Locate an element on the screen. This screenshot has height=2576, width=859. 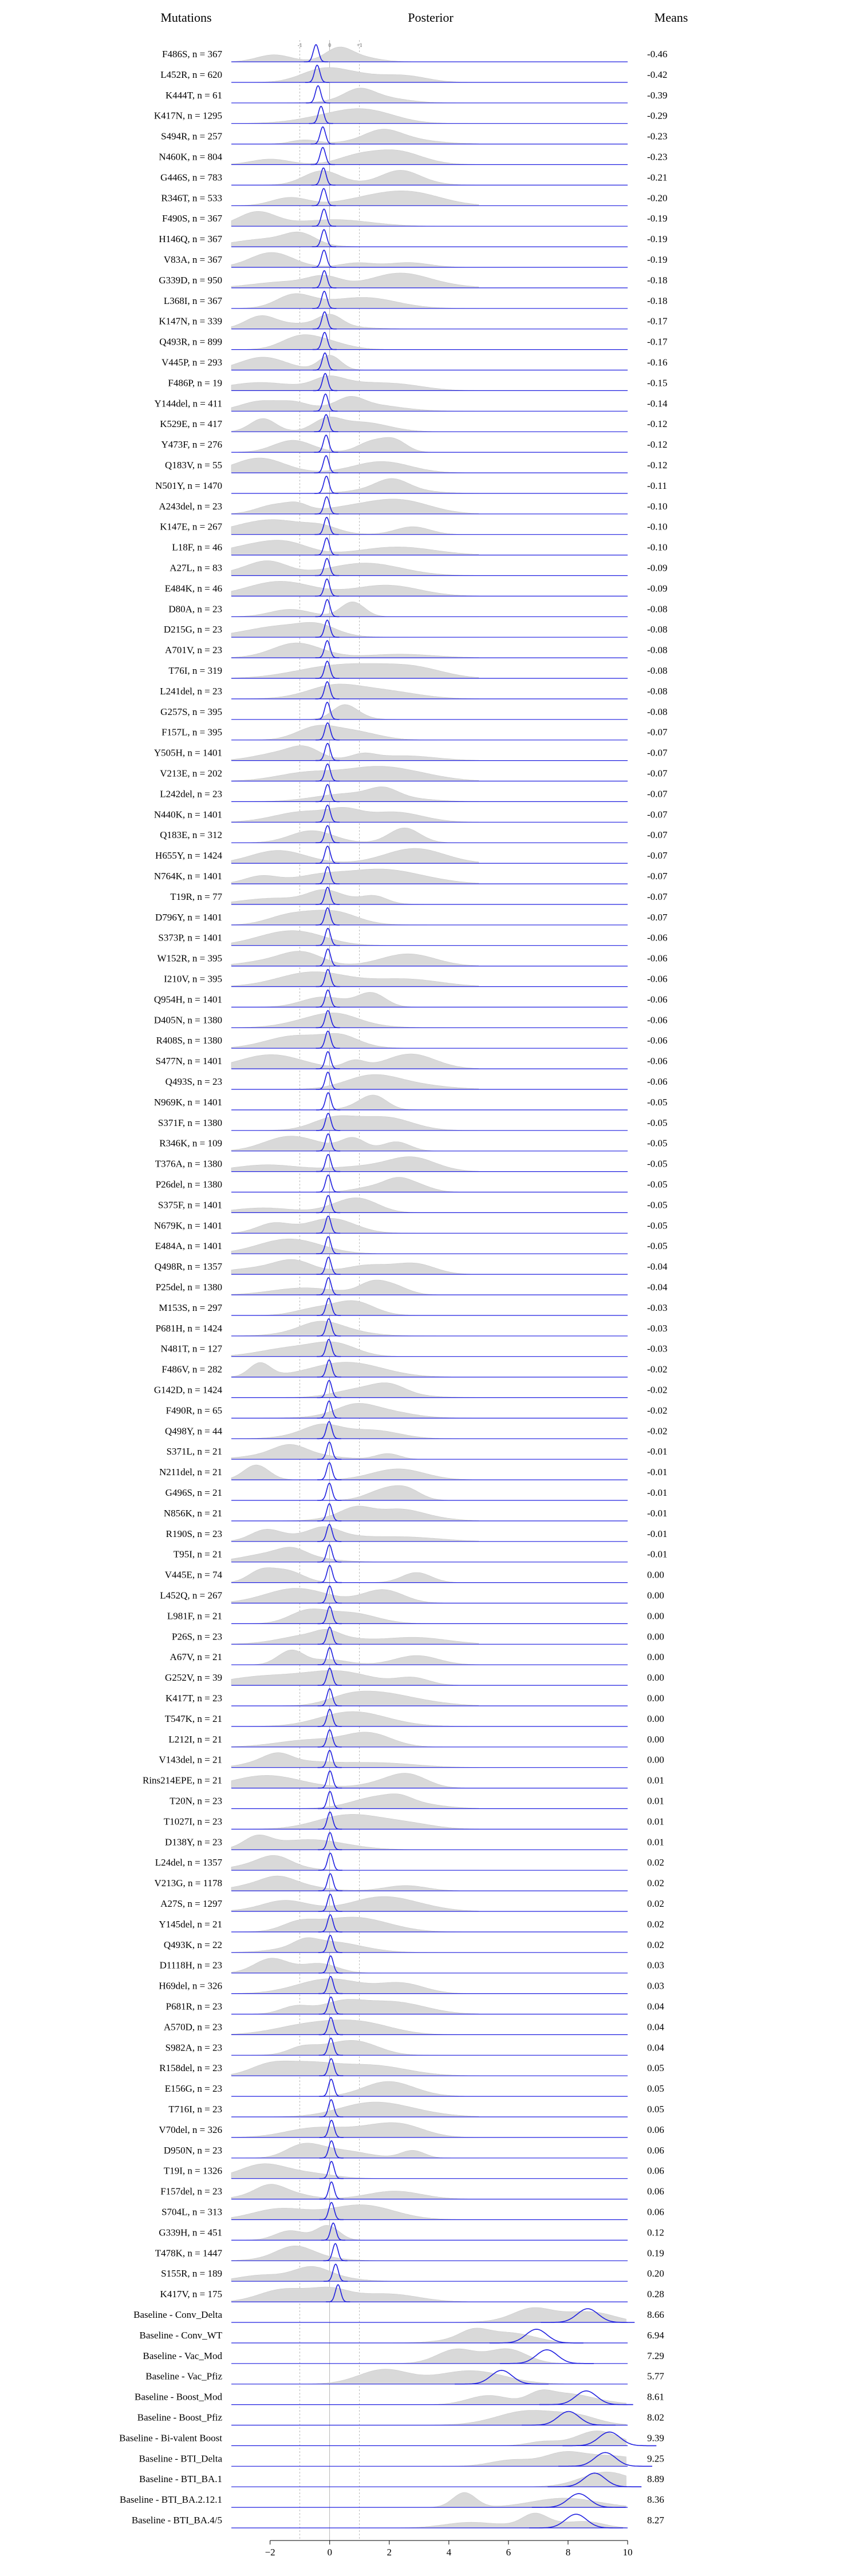
row-label: Baseline - Bi-valent Boost is located at coordinates (170, 2437).